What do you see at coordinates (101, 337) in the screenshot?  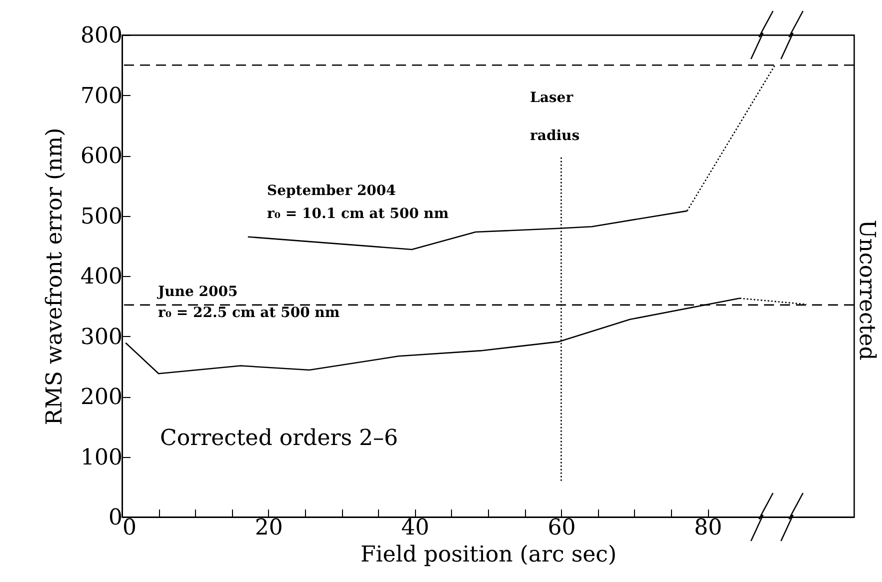 I see `y-tick-label: 300` at bounding box center [101, 337].